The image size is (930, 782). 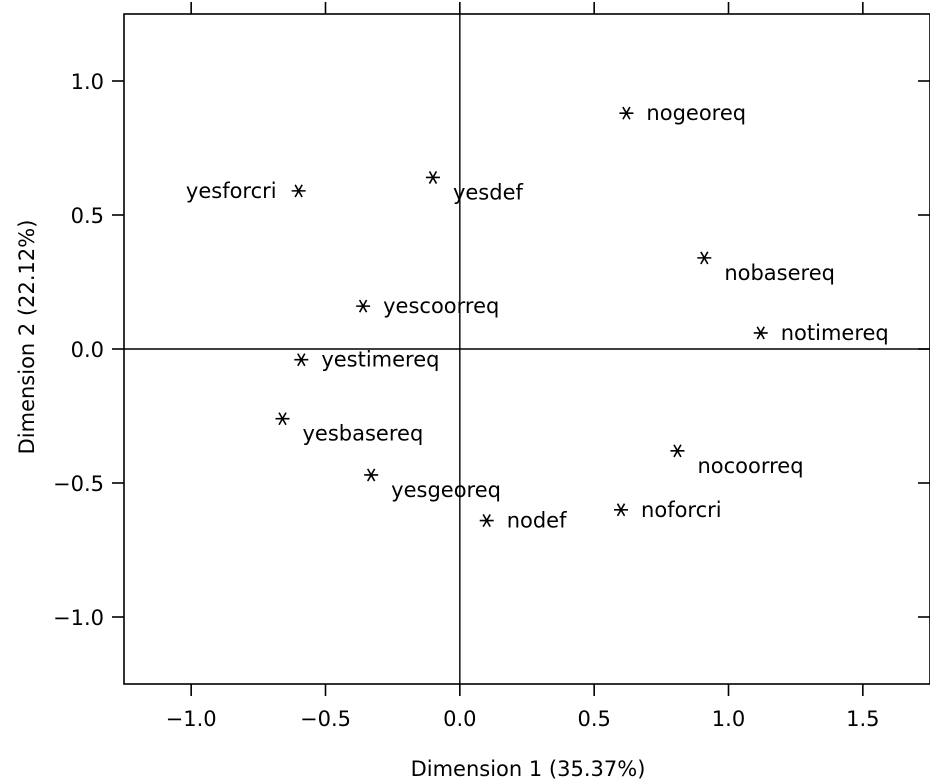 What do you see at coordinates (363, 434) in the screenshot?
I see `point-label: yesbasereq` at bounding box center [363, 434].